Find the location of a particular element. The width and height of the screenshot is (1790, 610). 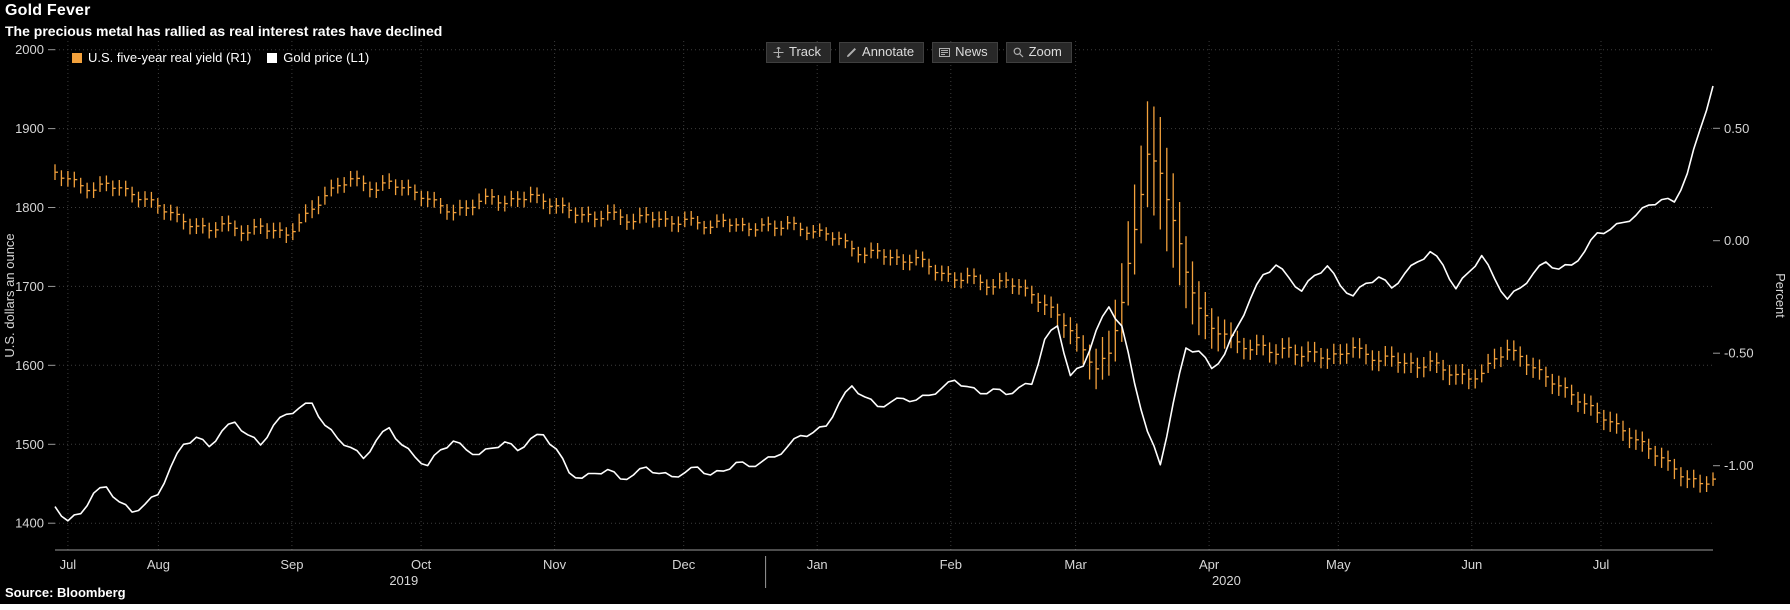

svg-text: 0.00 is located at coordinates (1736, 240).